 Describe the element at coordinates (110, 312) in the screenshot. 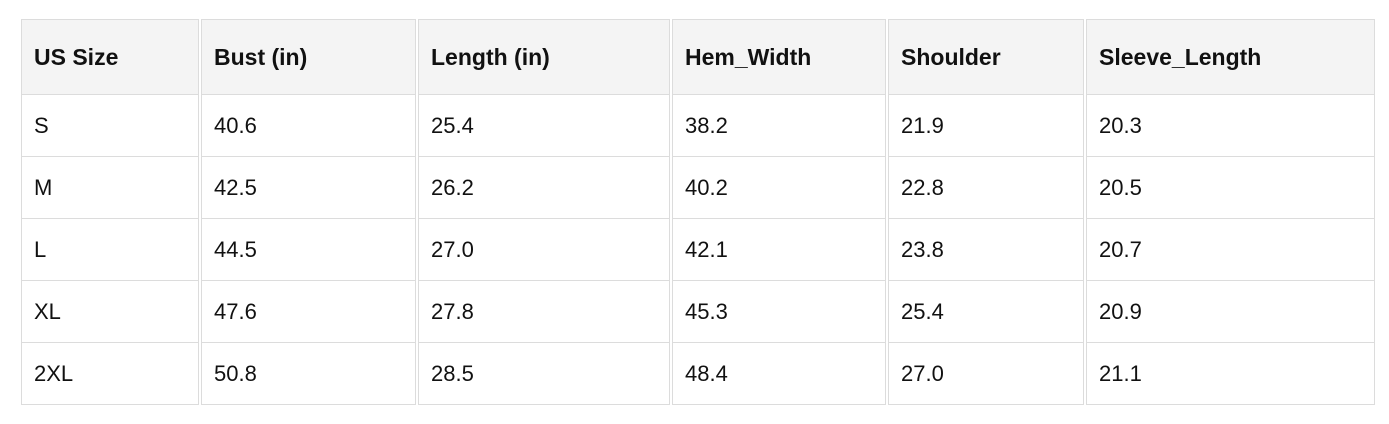

I see `table-cell: XL` at that location.